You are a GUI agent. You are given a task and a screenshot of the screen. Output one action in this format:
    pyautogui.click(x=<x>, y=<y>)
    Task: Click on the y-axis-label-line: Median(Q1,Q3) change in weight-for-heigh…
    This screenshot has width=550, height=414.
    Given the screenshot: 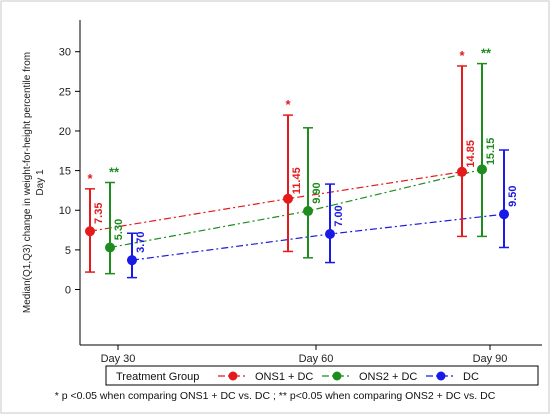 What is the action you would take?
    pyautogui.click(x=27, y=182)
    